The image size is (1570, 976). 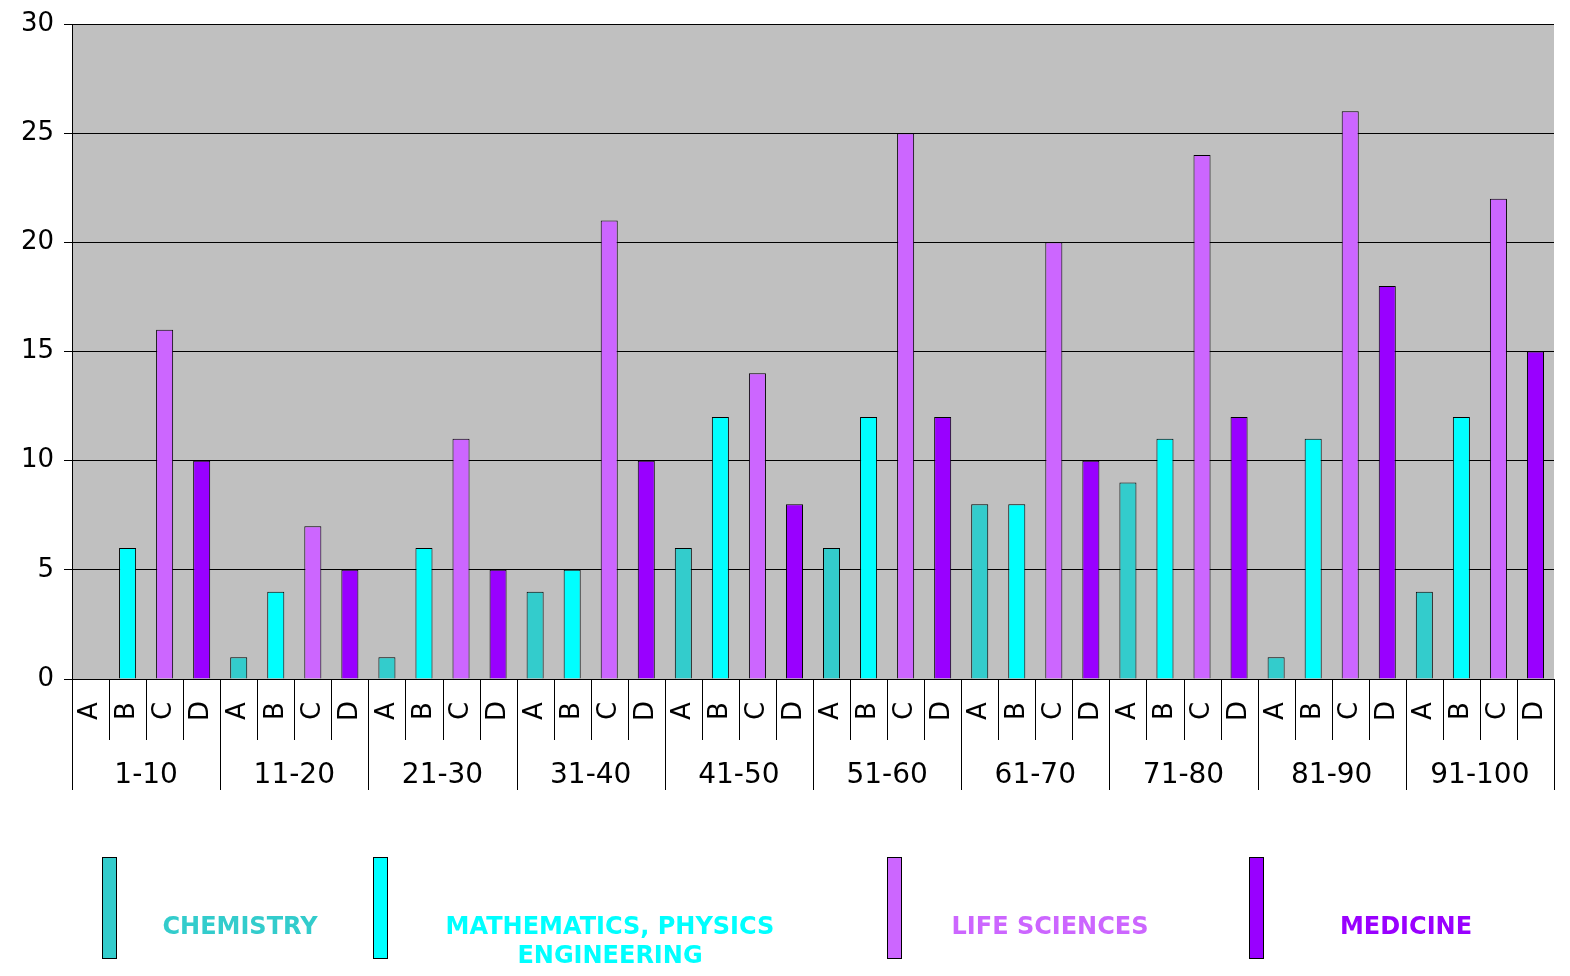 What do you see at coordinates (1183, 774) in the screenshot?
I see `text: 71-80` at bounding box center [1183, 774].